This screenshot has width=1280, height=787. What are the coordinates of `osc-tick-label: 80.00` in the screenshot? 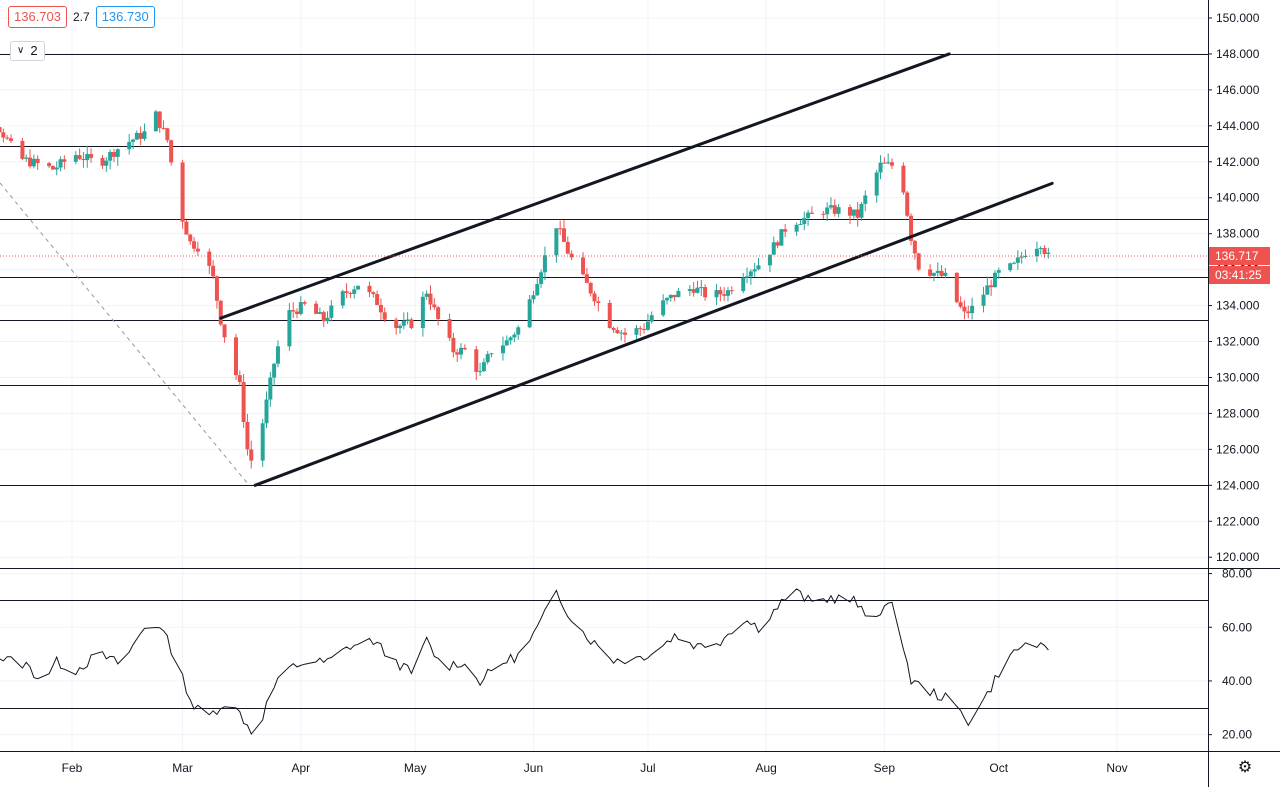 It's located at (1237, 574).